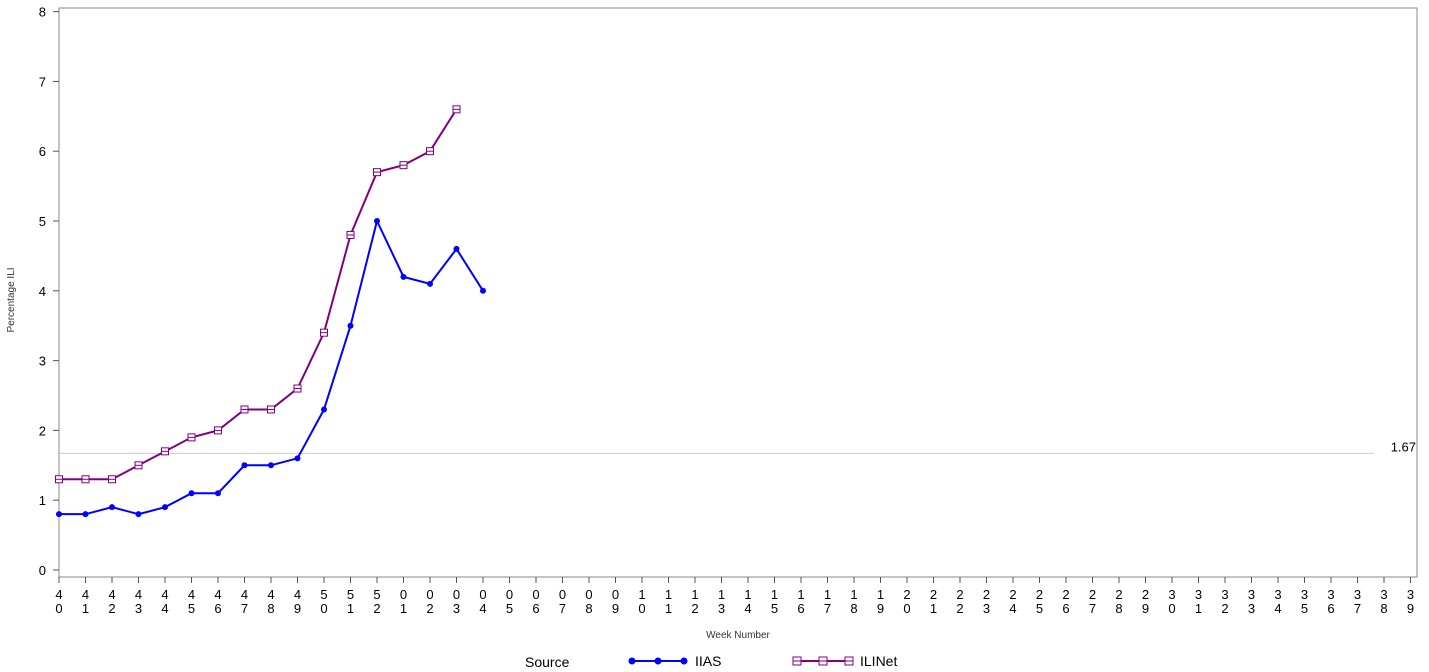 This screenshot has height=672, width=1429. I want to click on legend: Source IIAS ILINet, so click(711, 661).